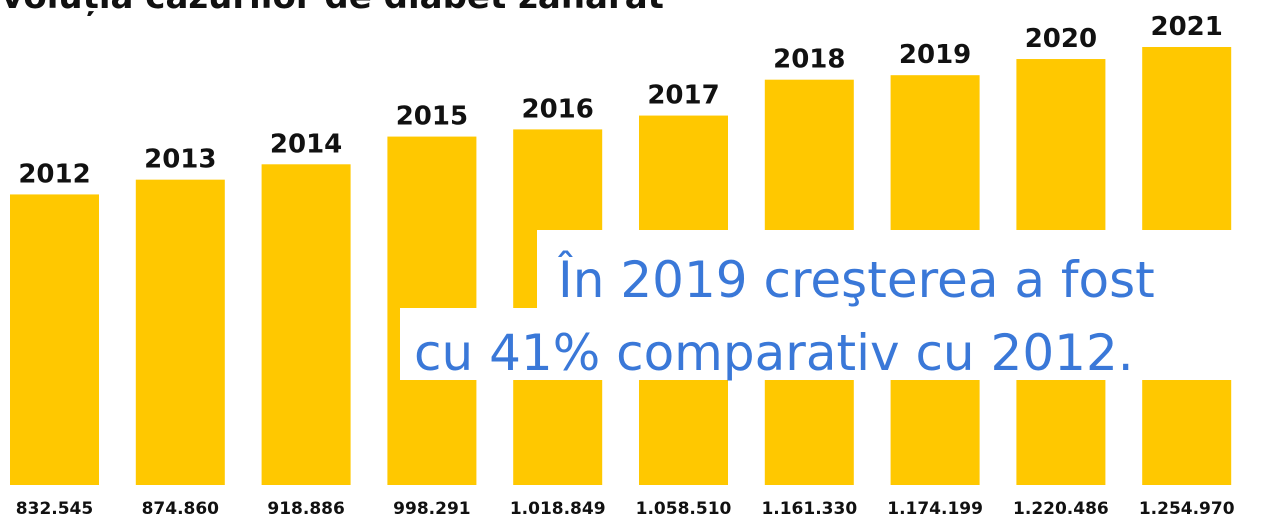 This screenshot has width=1287, height=522. What do you see at coordinates (432, 117) in the screenshot?
I see `x-tick-label: 2015` at bounding box center [432, 117].